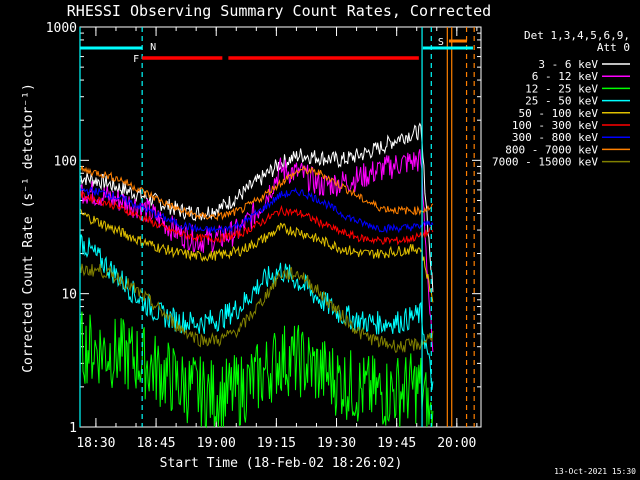 This screenshot has height=480, width=640. Describe the element at coordinates (136, 59) in the screenshot. I see `flare-label: F` at that location.